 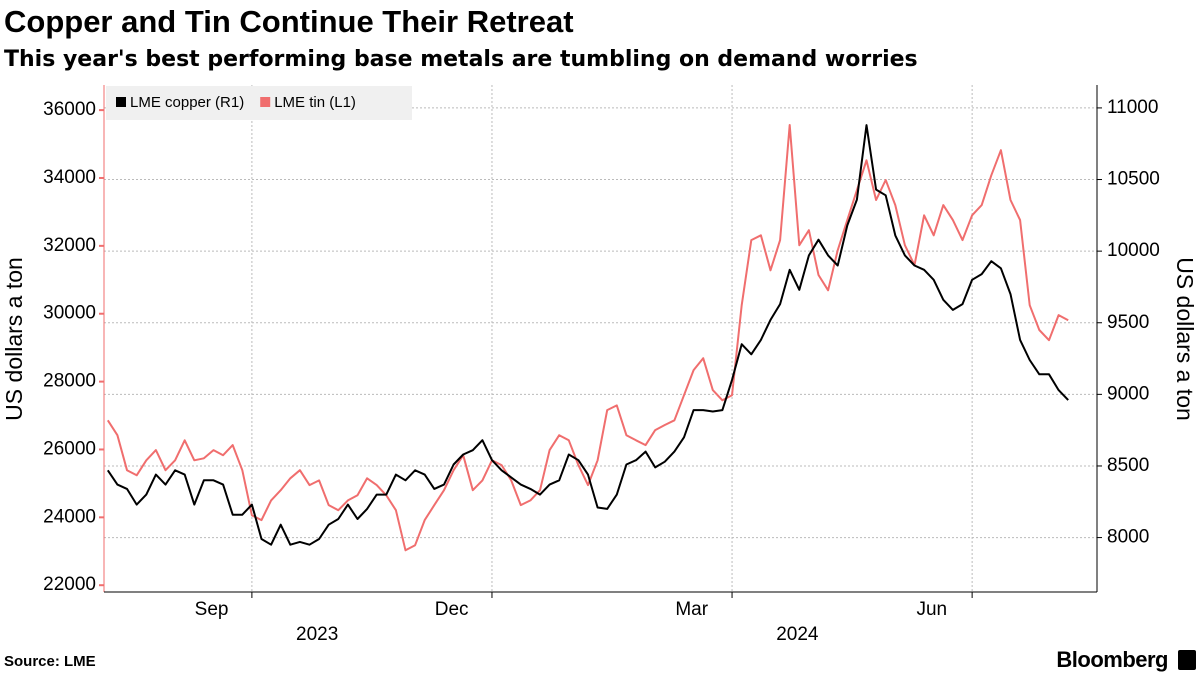 I want to click on y2-tick-label: 11000, so click(x=1132, y=107).